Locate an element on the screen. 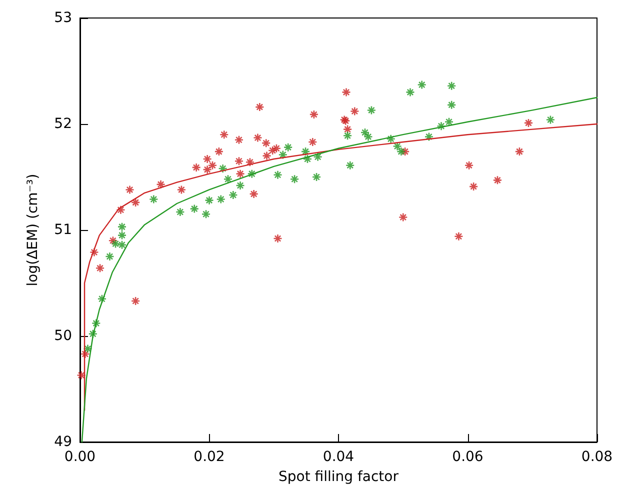  y-tick-label: 51 is located at coordinates (63, 230).